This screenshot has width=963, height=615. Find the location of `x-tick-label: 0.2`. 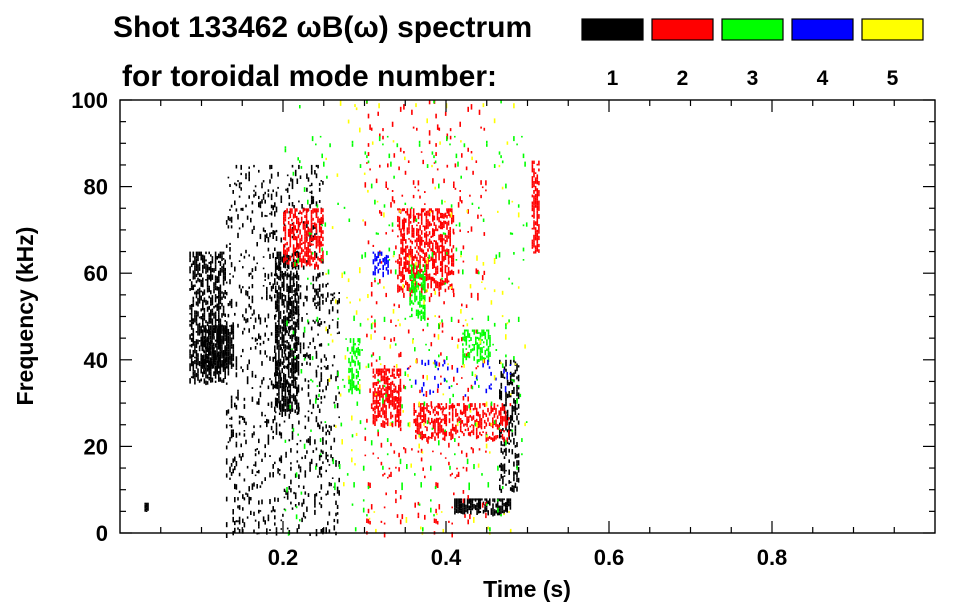

x-tick-label: 0.2 is located at coordinates (283, 557).